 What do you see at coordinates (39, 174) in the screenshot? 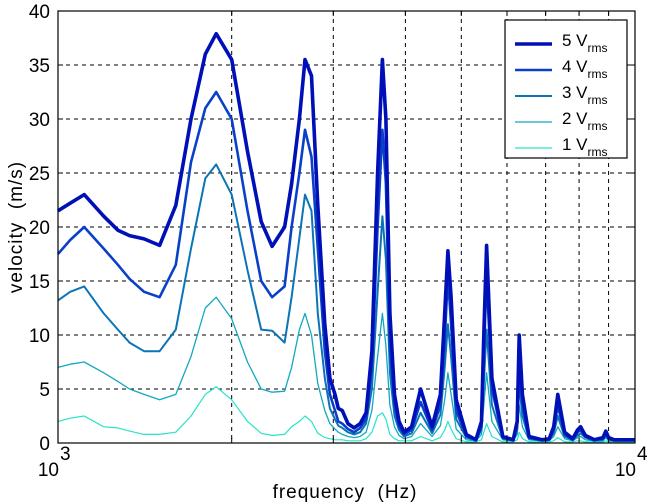
I see `y-tick-label: 25` at bounding box center [39, 174].